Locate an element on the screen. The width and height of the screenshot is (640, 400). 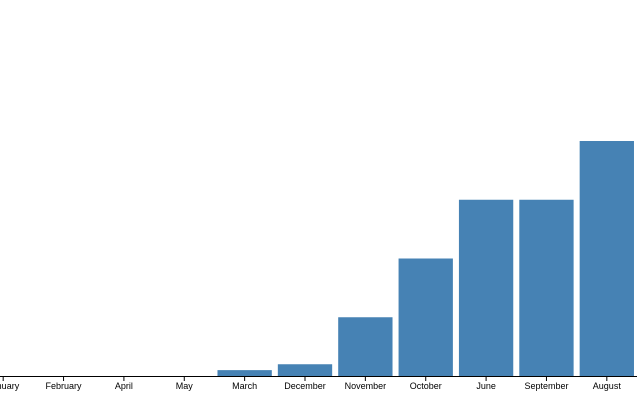
x-tick-label: August is located at coordinates (607, 386).